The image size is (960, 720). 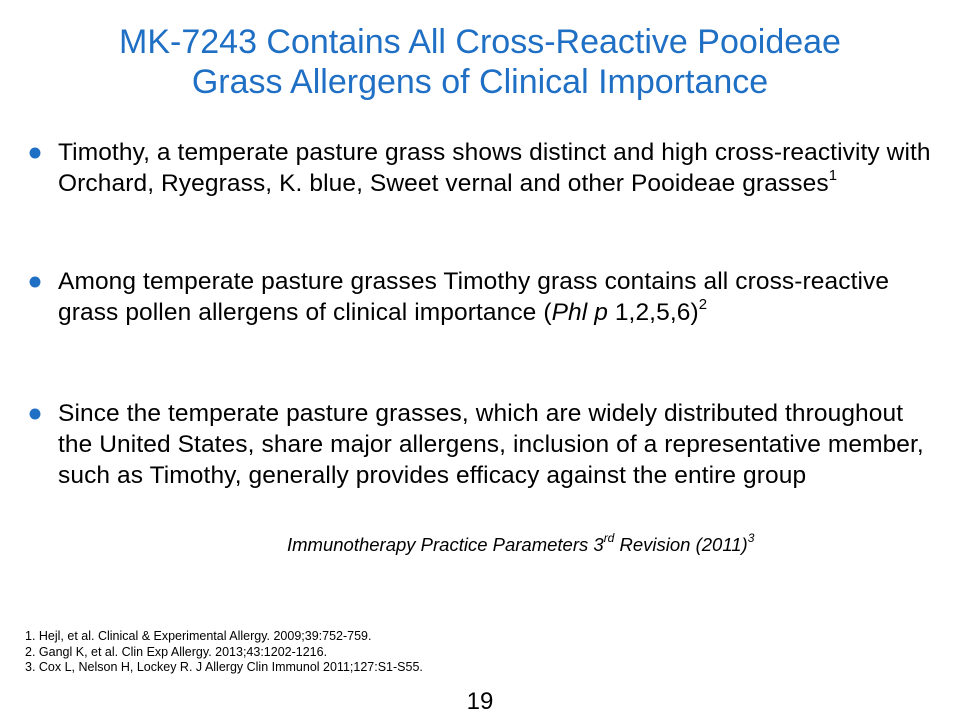 What do you see at coordinates (609, 537) in the screenshot?
I see `citation-ordinal: rd` at bounding box center [609, 537].